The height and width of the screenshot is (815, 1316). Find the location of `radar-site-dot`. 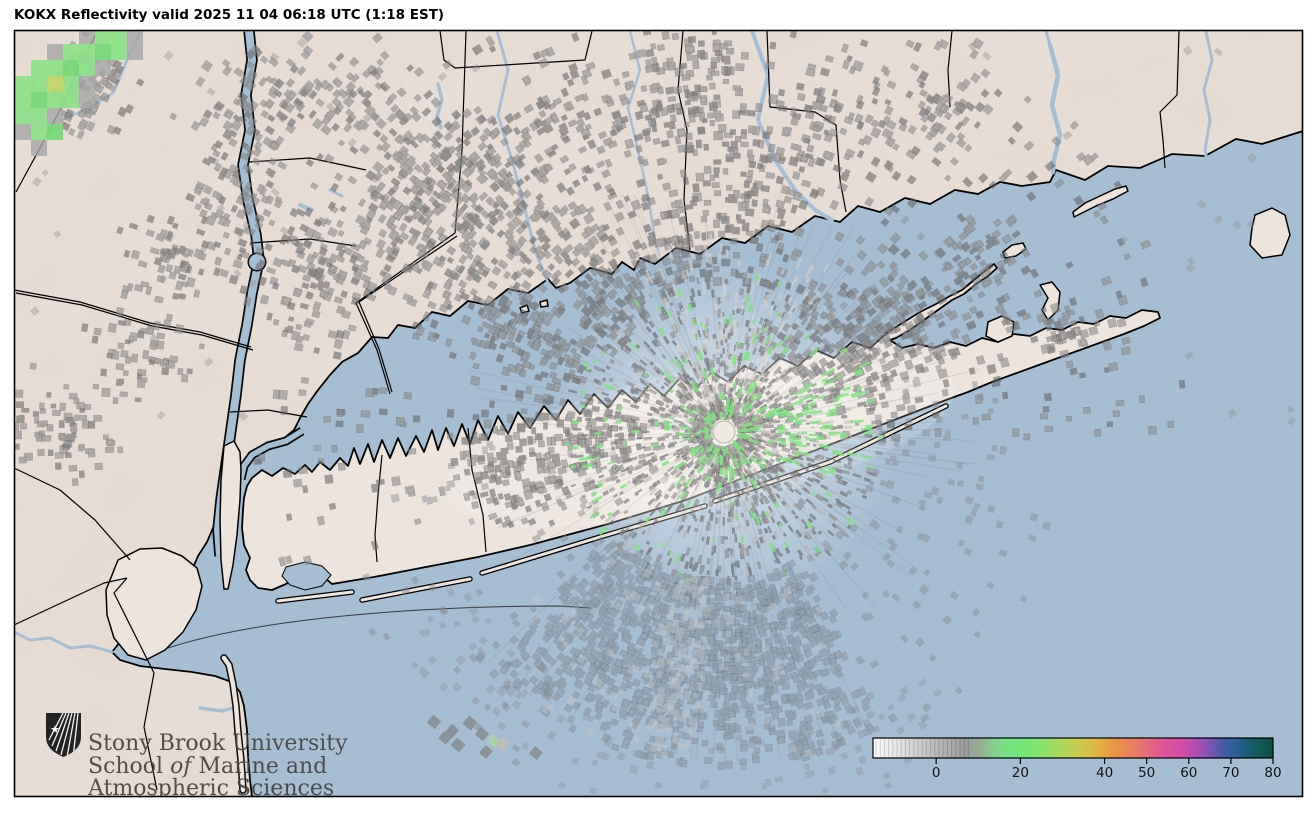

radar-site-dot is located at coordinates (724, 432).